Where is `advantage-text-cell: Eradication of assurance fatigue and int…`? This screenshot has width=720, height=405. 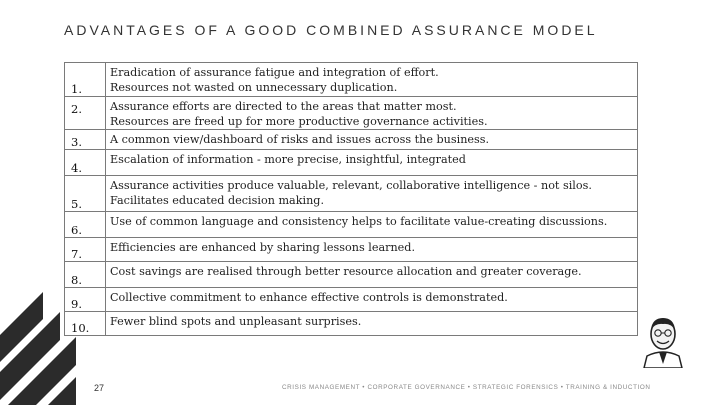
advantage-text-cell: Eradication of assurance fatigue and int… is located at coordinates (371, 79).